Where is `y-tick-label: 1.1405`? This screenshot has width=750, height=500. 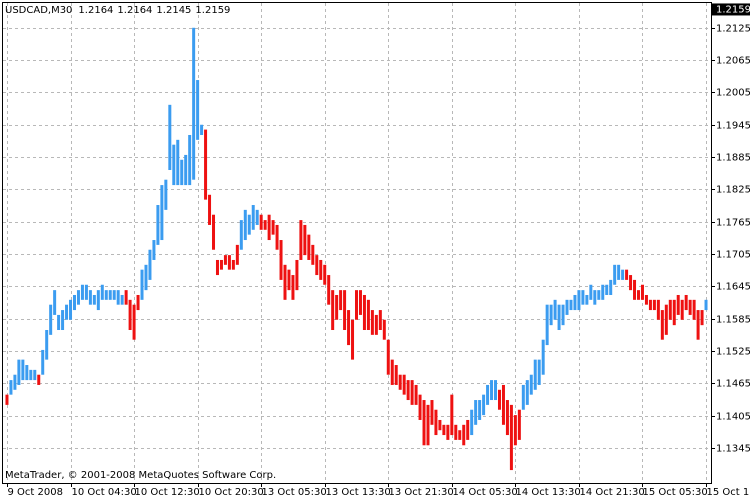 y-tick-label: 1.1405 is located at coordinates (733, 417).